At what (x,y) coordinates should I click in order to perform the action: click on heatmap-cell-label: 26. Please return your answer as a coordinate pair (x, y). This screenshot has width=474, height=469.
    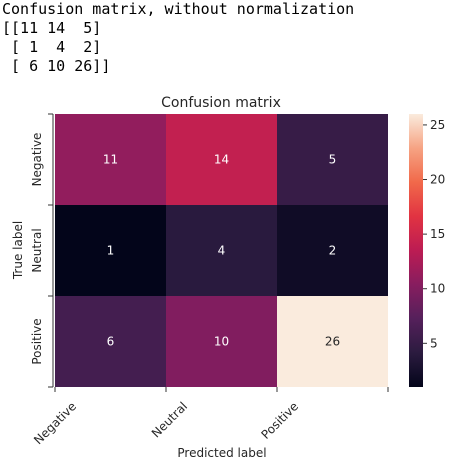
    Looking at the image, I should click on (332, 342).